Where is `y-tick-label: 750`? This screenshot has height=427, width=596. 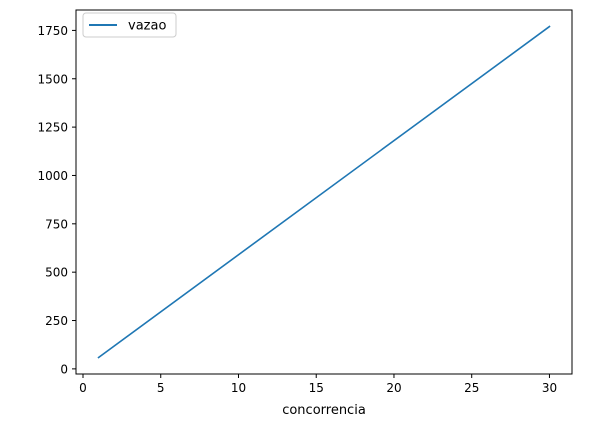 y-tick-label: 750 is located at coordinates (56, 224).